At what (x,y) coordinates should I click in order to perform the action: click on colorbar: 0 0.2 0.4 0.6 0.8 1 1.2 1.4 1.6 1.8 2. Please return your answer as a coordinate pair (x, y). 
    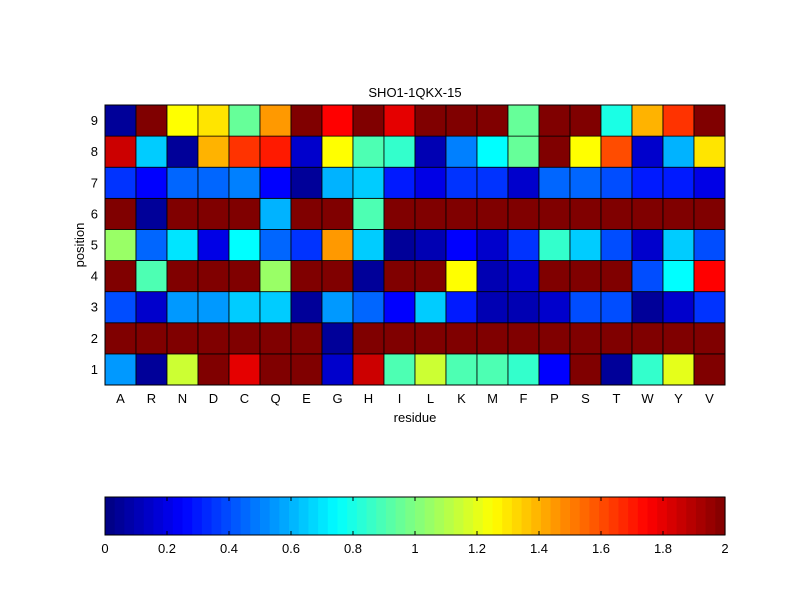
    Looking at the image, I should click on (415, 526).